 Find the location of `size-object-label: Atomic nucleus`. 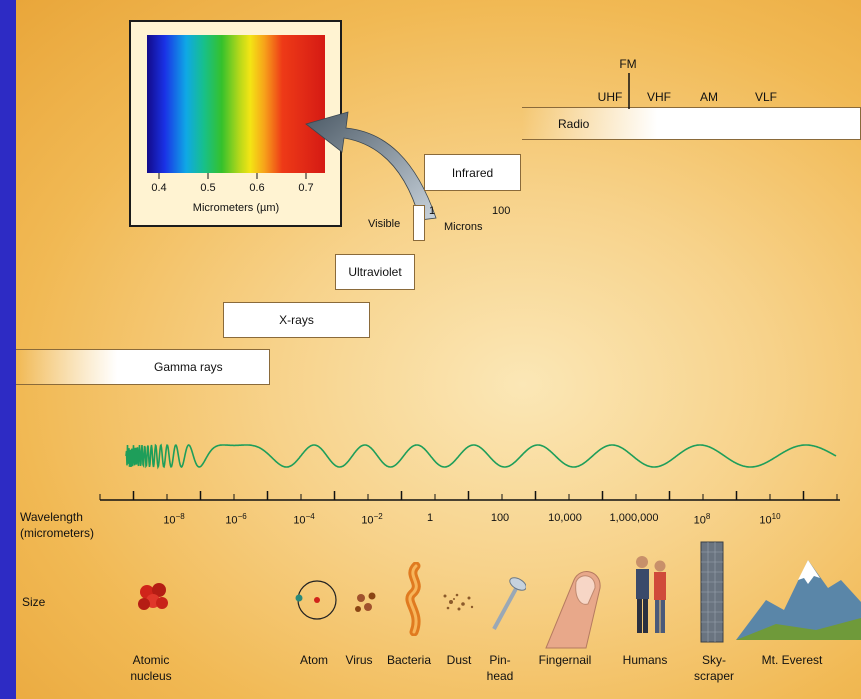

size-object-label: Atomic nucleus is located at coordinates (151, 668).